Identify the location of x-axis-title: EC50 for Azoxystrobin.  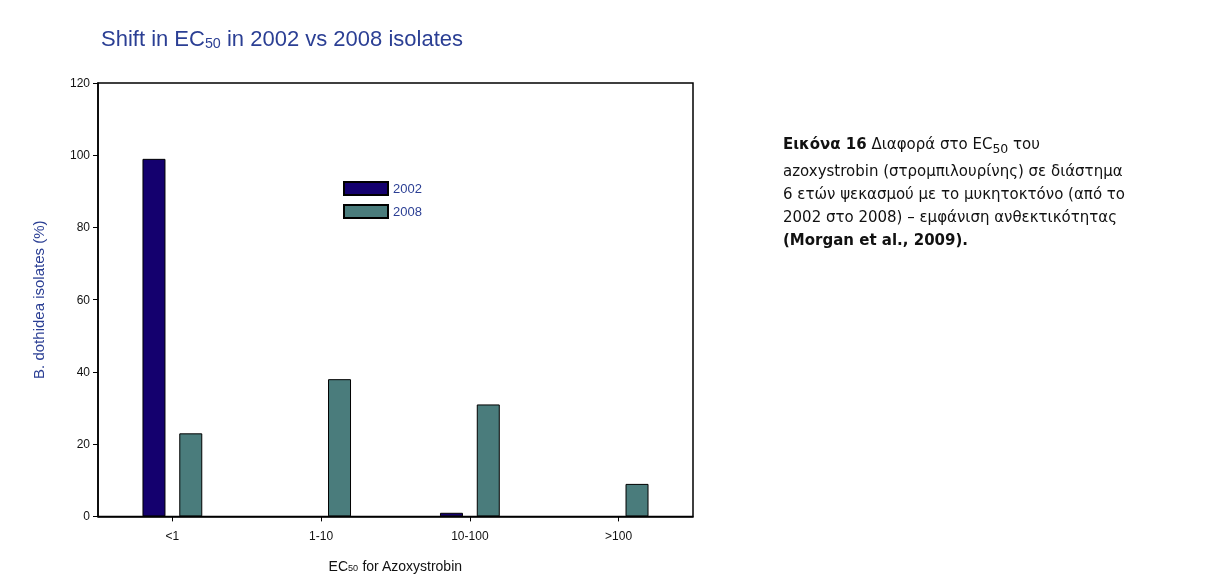
(395, 565).